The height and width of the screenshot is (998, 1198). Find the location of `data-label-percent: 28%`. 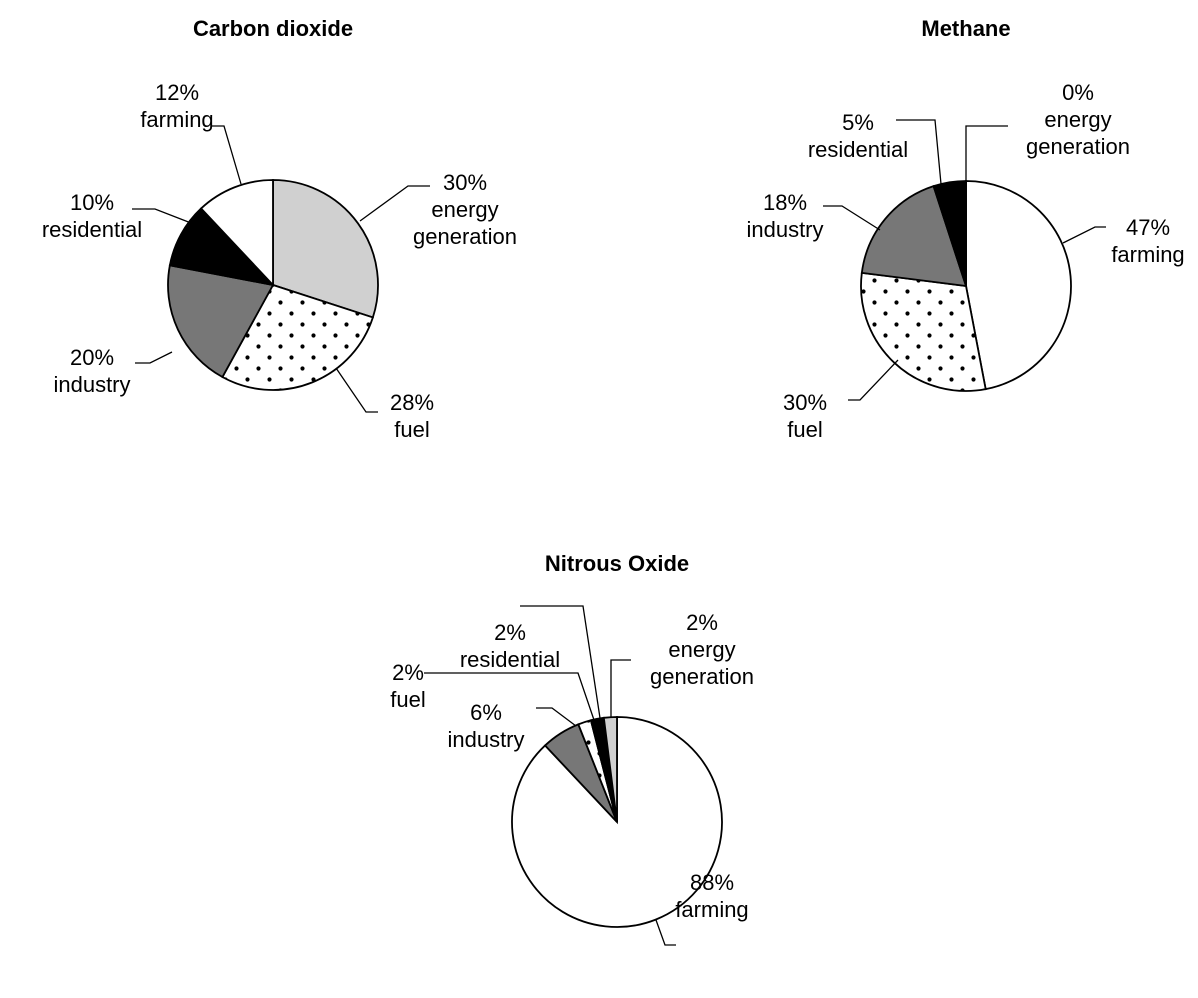

data-label-percent: 28% is located at coordinates (412, 402).